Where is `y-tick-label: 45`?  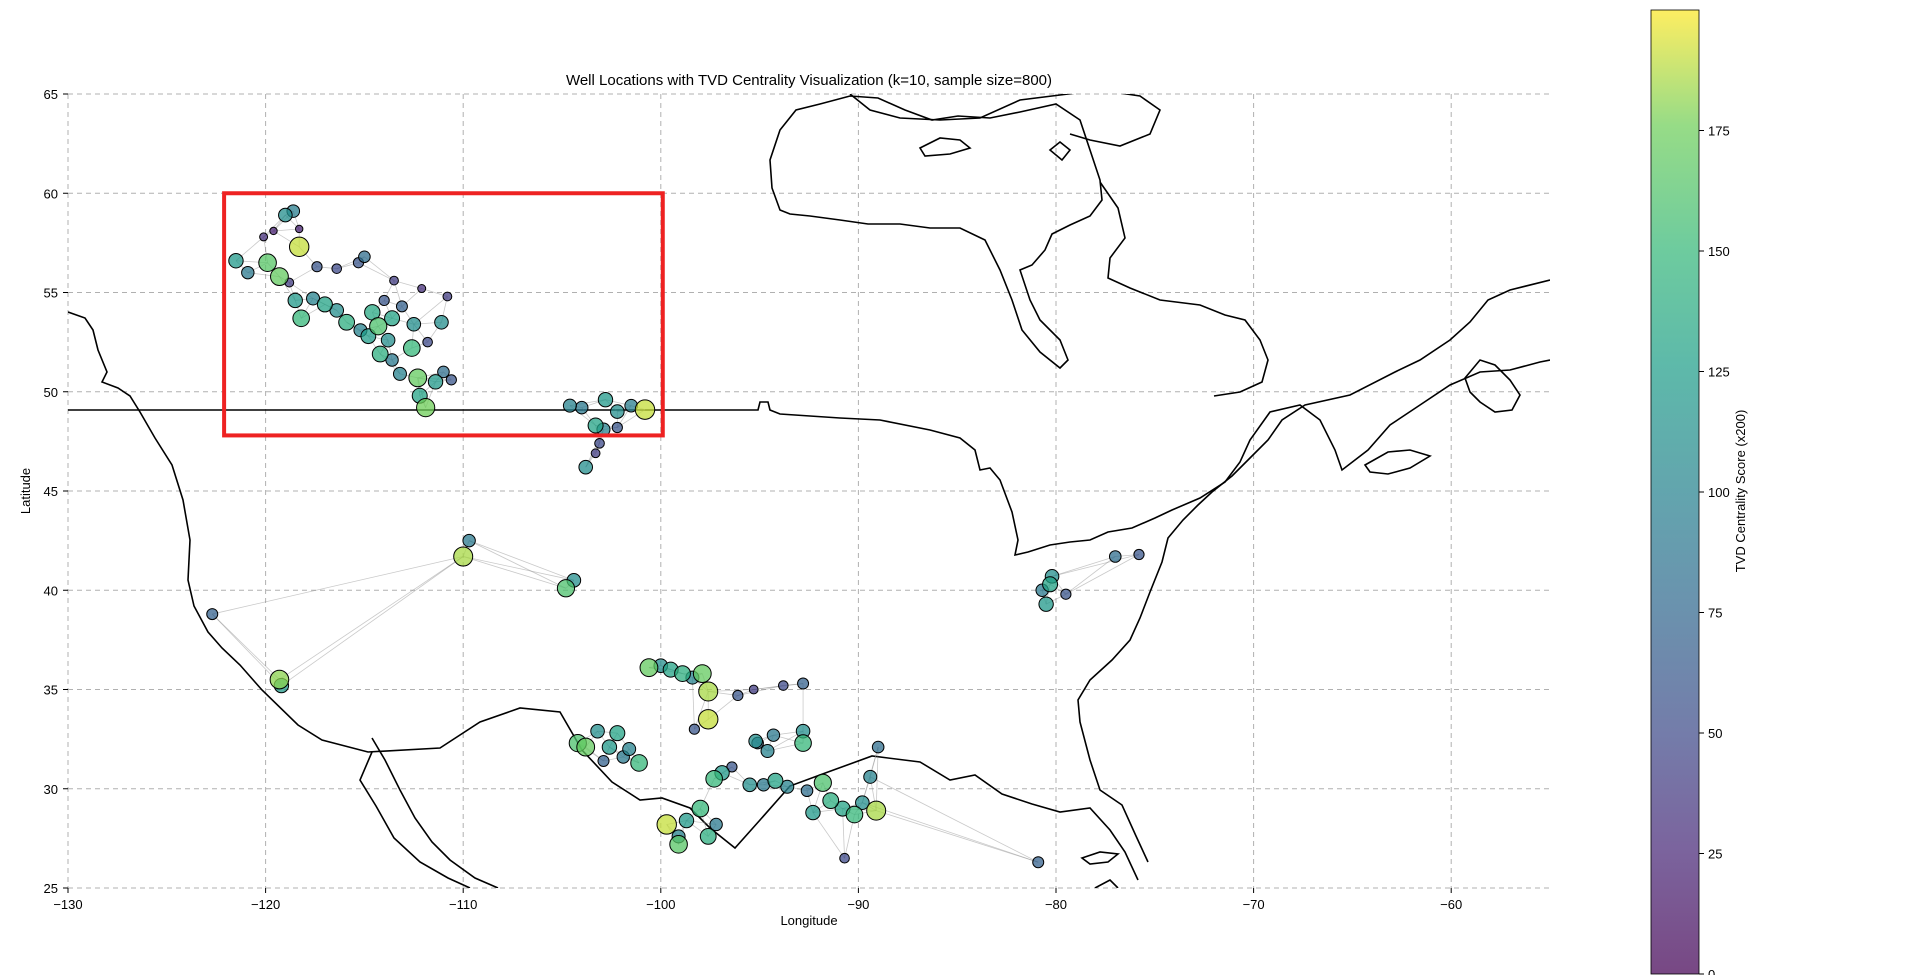 y-tick-label: 45 is located at coordinates (51, 491).